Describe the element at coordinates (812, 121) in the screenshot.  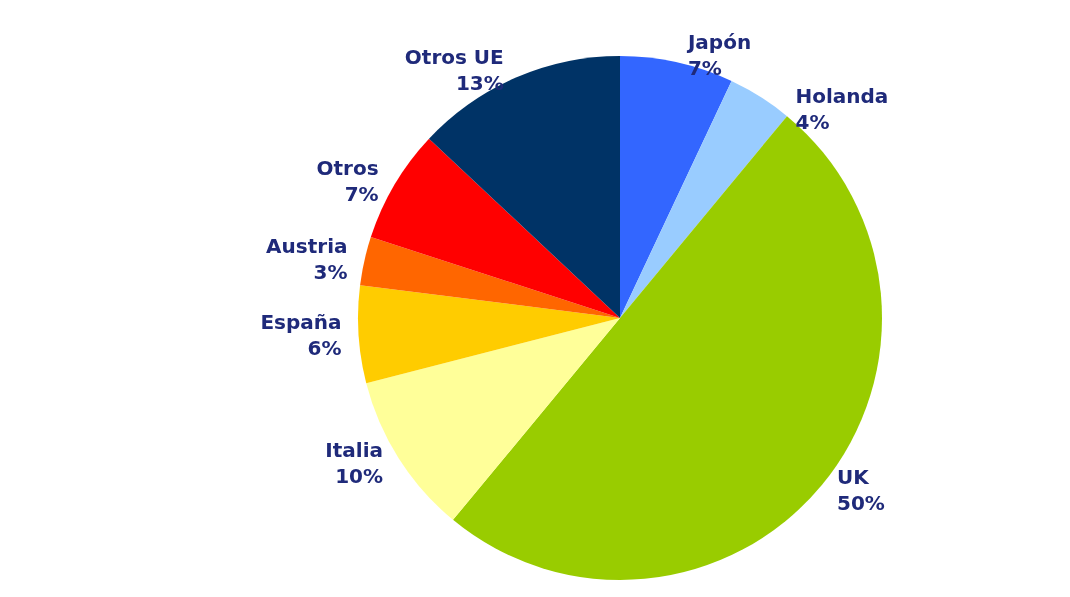
I see `data-label: 4%` at that location.